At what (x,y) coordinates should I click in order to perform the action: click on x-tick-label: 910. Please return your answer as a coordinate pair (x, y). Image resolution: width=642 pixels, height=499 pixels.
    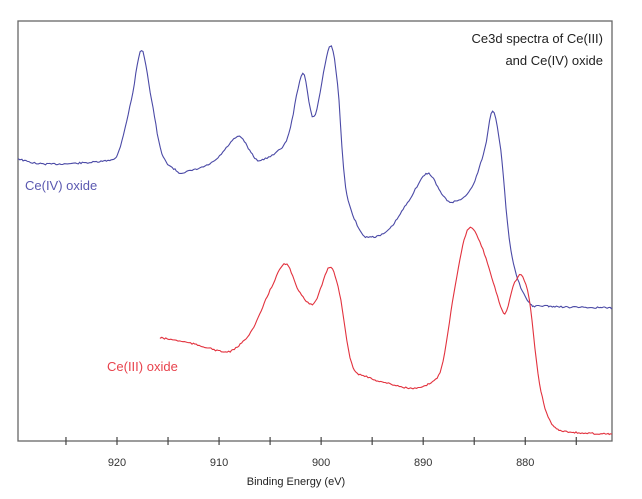
    Looking at the image, I should click on (219, 463).